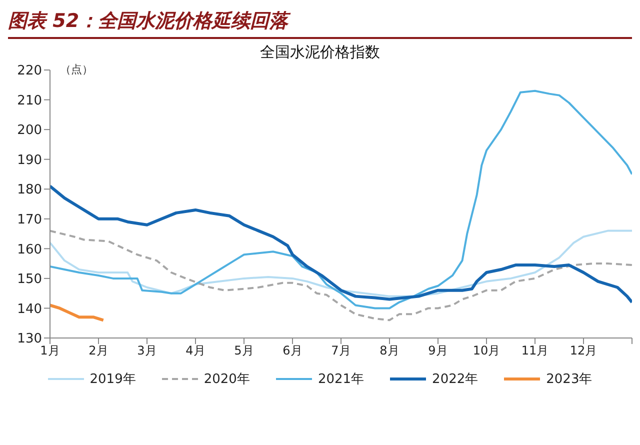  Describe the element at coordinates (584, 351) in the screenshot. I see `x-tick-label: 12月` at that location.